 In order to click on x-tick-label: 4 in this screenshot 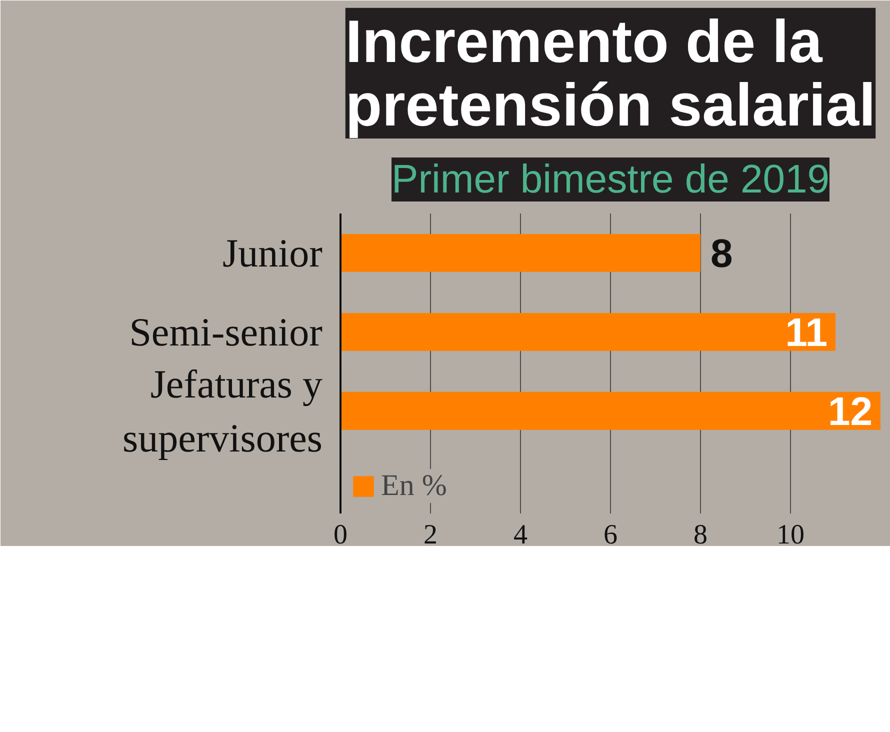, I will do `click(521, 535)`.